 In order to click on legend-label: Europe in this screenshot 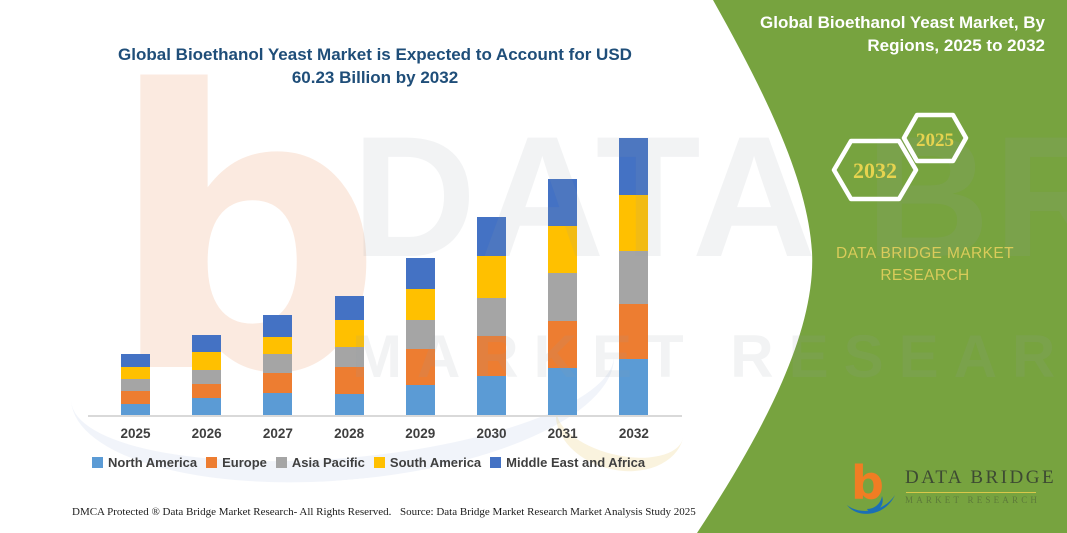, I will do `click(244, 462)`.